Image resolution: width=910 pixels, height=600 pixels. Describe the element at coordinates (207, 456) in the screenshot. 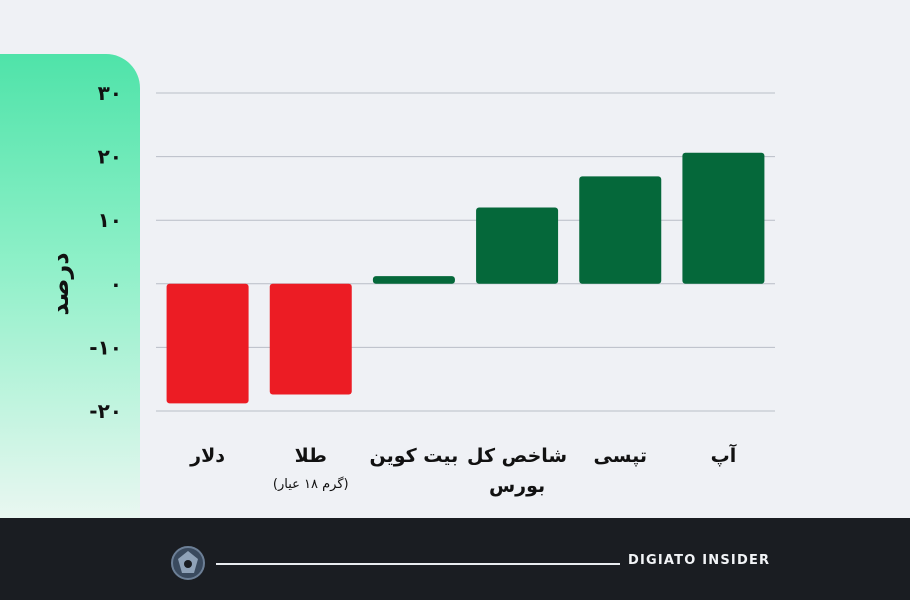

I see `category-label: دلار` at that location.